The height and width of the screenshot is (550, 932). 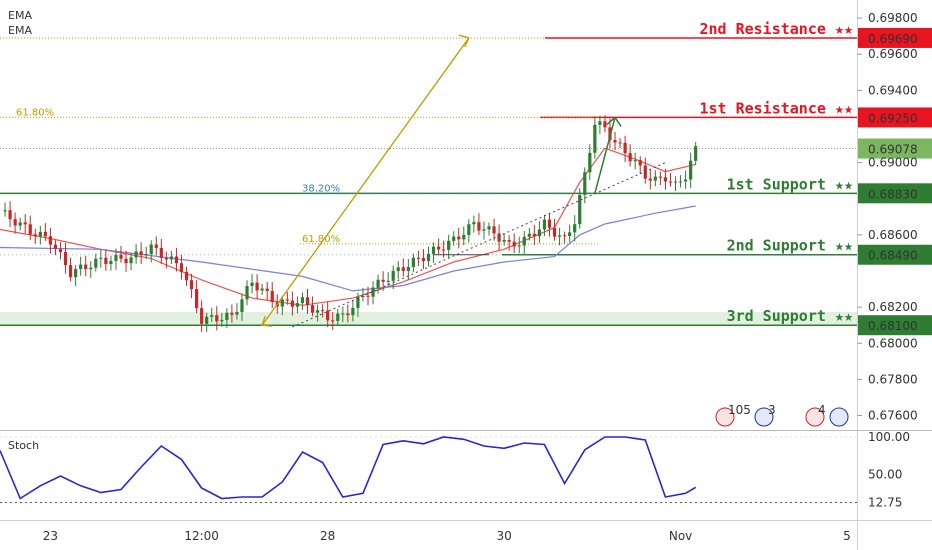 I want to click on event-badges: 105 3 4, so click(x=782, y=415).